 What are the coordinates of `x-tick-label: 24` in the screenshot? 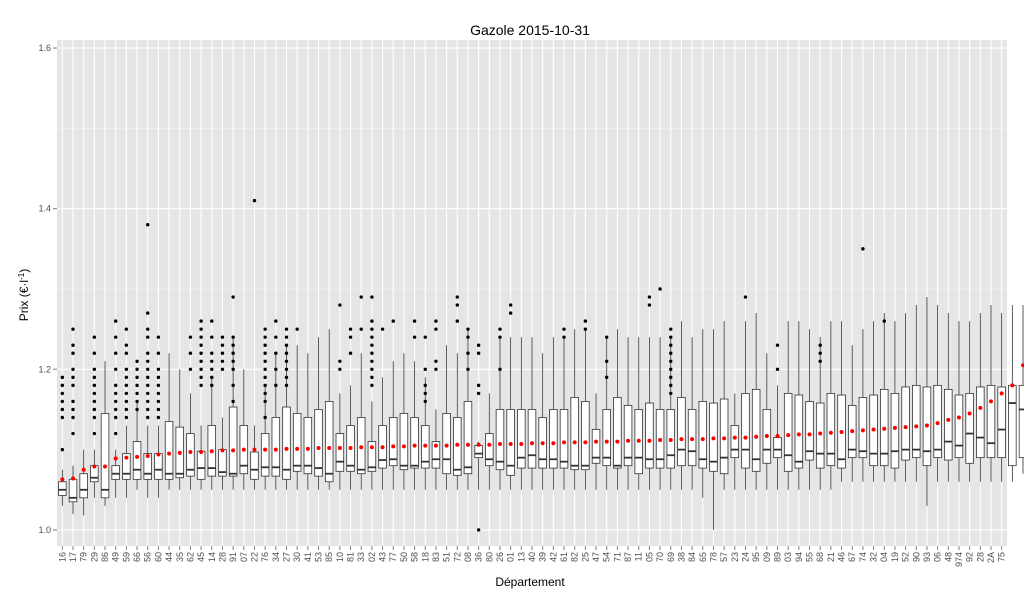 It's located at (745, 557).